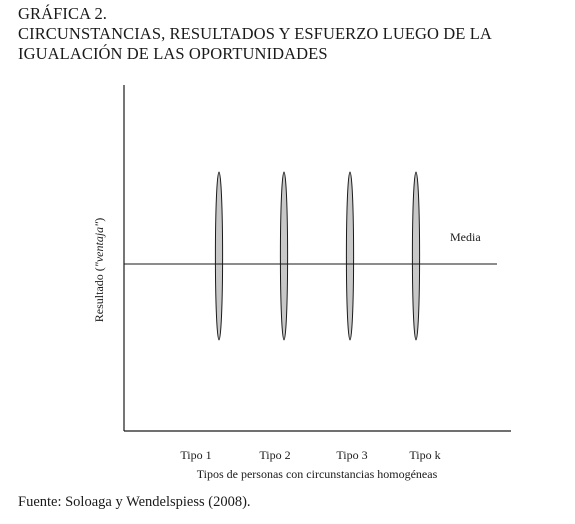 The image size is (575, 524). I want to click on y-axis-label-prefix: Resultado (, so click(99, 294).